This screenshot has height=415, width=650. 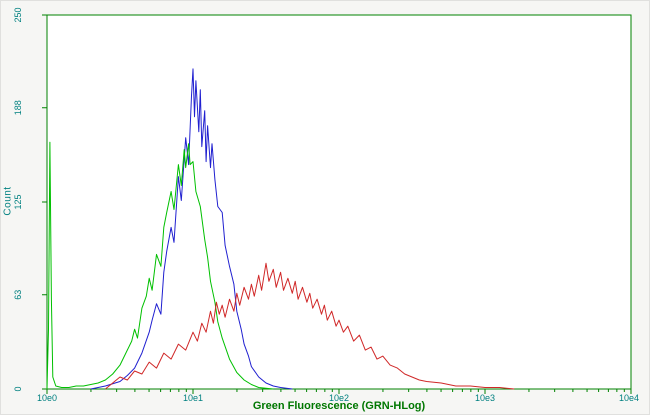 I want to click on x-tick-label: 10e4, so click(x=629, y=398).